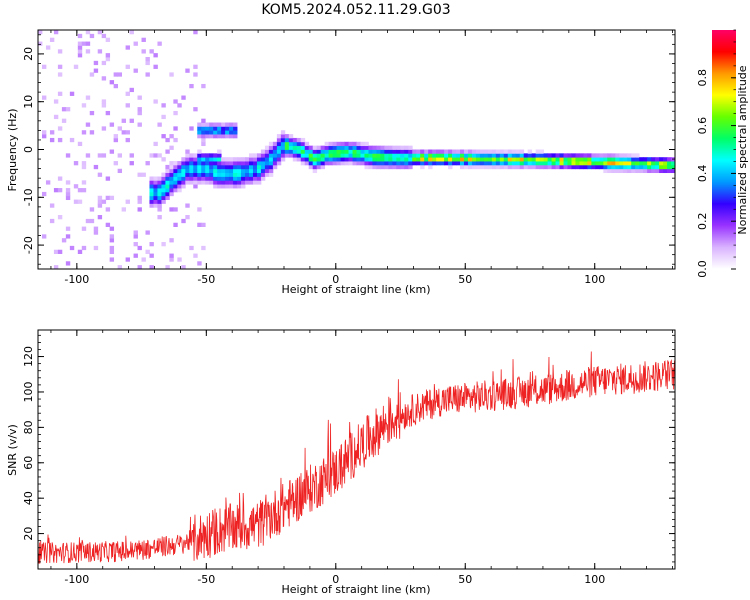 The image size is (750, 600). Describe the element at coordinates (28, 149) in the screenshot. I see `y-tick-label: 0` at that location.